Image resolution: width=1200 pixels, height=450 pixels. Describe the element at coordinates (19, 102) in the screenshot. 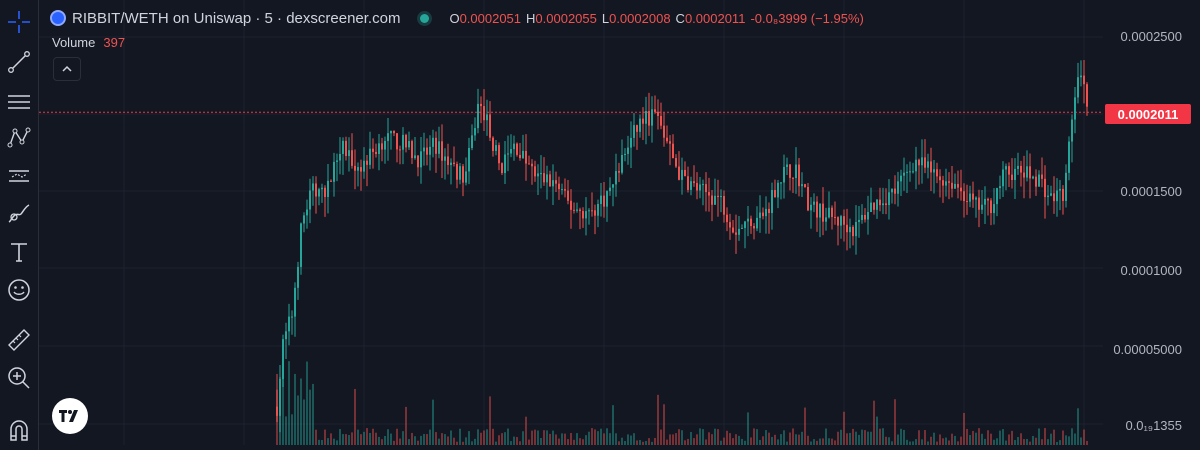

I see `horizontal-lines-icon` at that location.